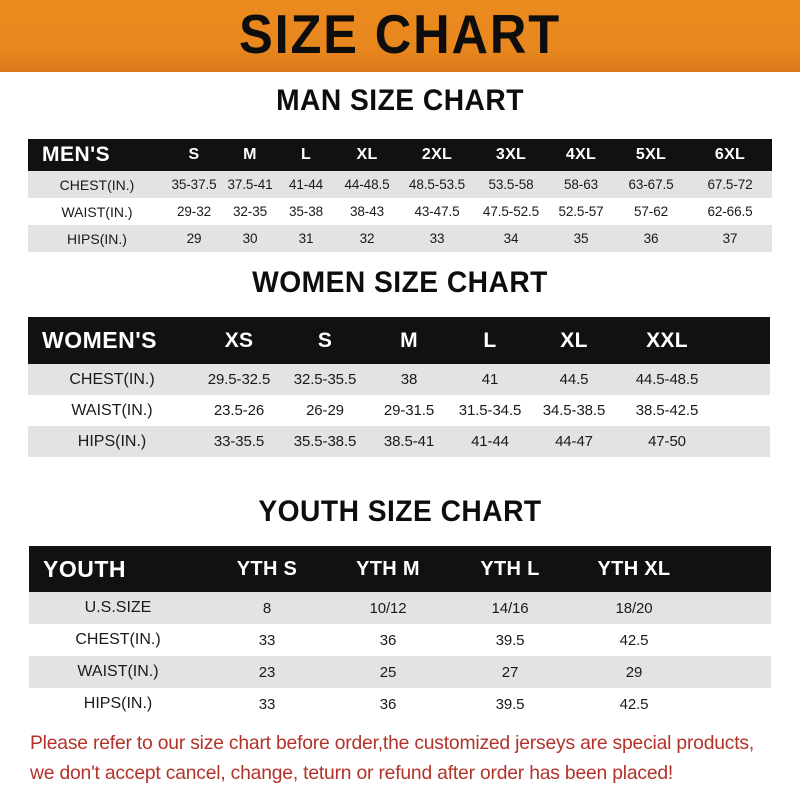 This screenshot has height=800, width=800. I want to click on men-cell: 53.5-58, so click(511, 184).